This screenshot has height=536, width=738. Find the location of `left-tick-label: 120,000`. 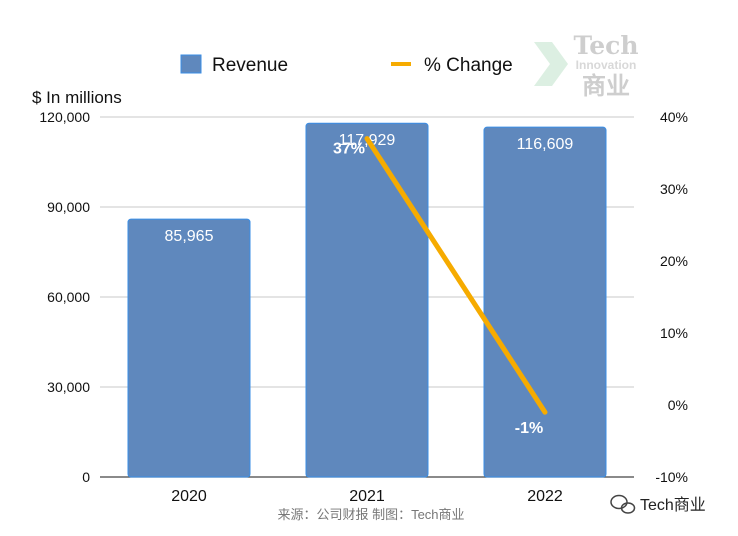

left-tick-label: 120,000 is located at coordinates (64, 117).